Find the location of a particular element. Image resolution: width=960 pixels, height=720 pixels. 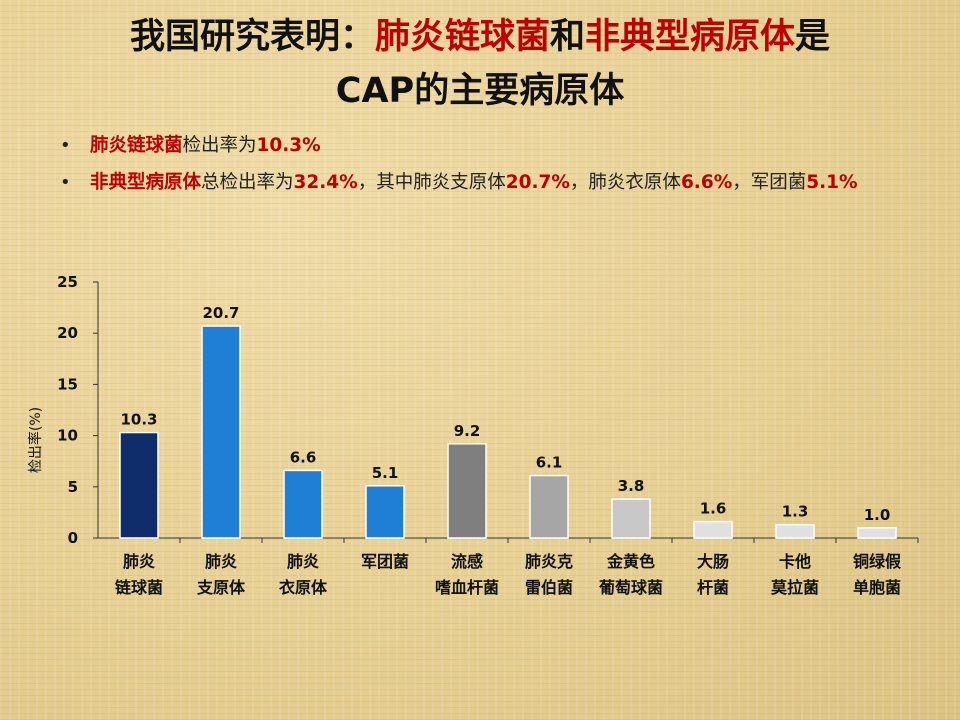

bullet-item: • 肺炎链球菌检出率为10.3% is located at coordinates (490, 145).